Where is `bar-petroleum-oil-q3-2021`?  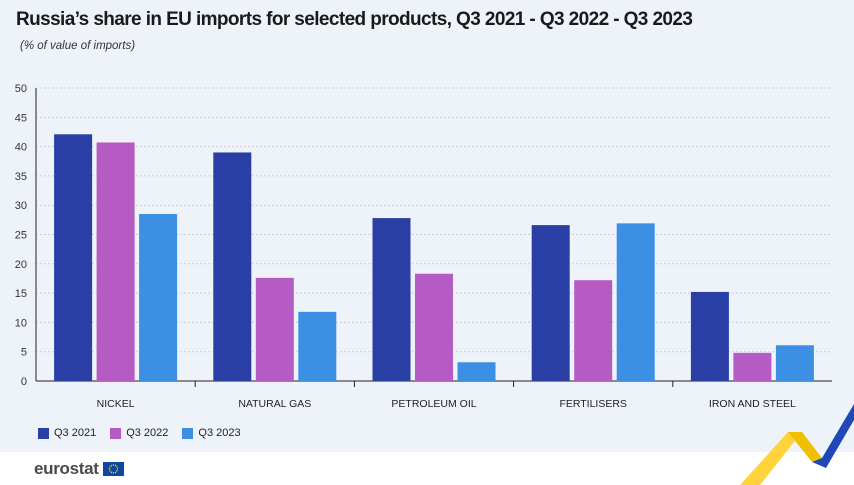 bar-petroleum-oil-q3-2021 is located at coordinates (391, 299).